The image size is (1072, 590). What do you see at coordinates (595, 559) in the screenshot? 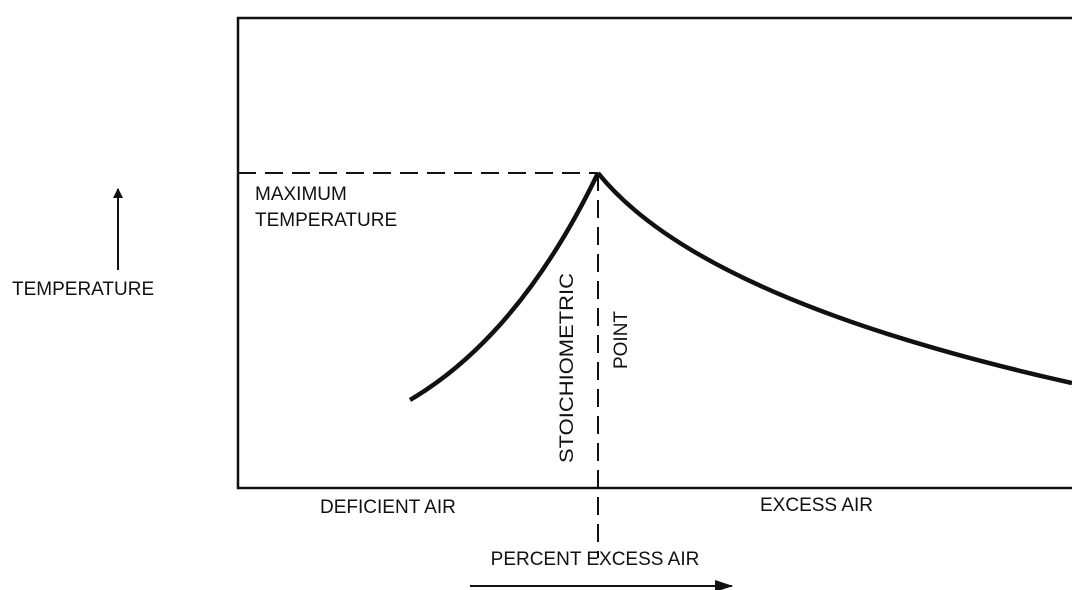
I see `x-axis-label: PERCENT EXCESS AIR` at bounding box center [595, 559].